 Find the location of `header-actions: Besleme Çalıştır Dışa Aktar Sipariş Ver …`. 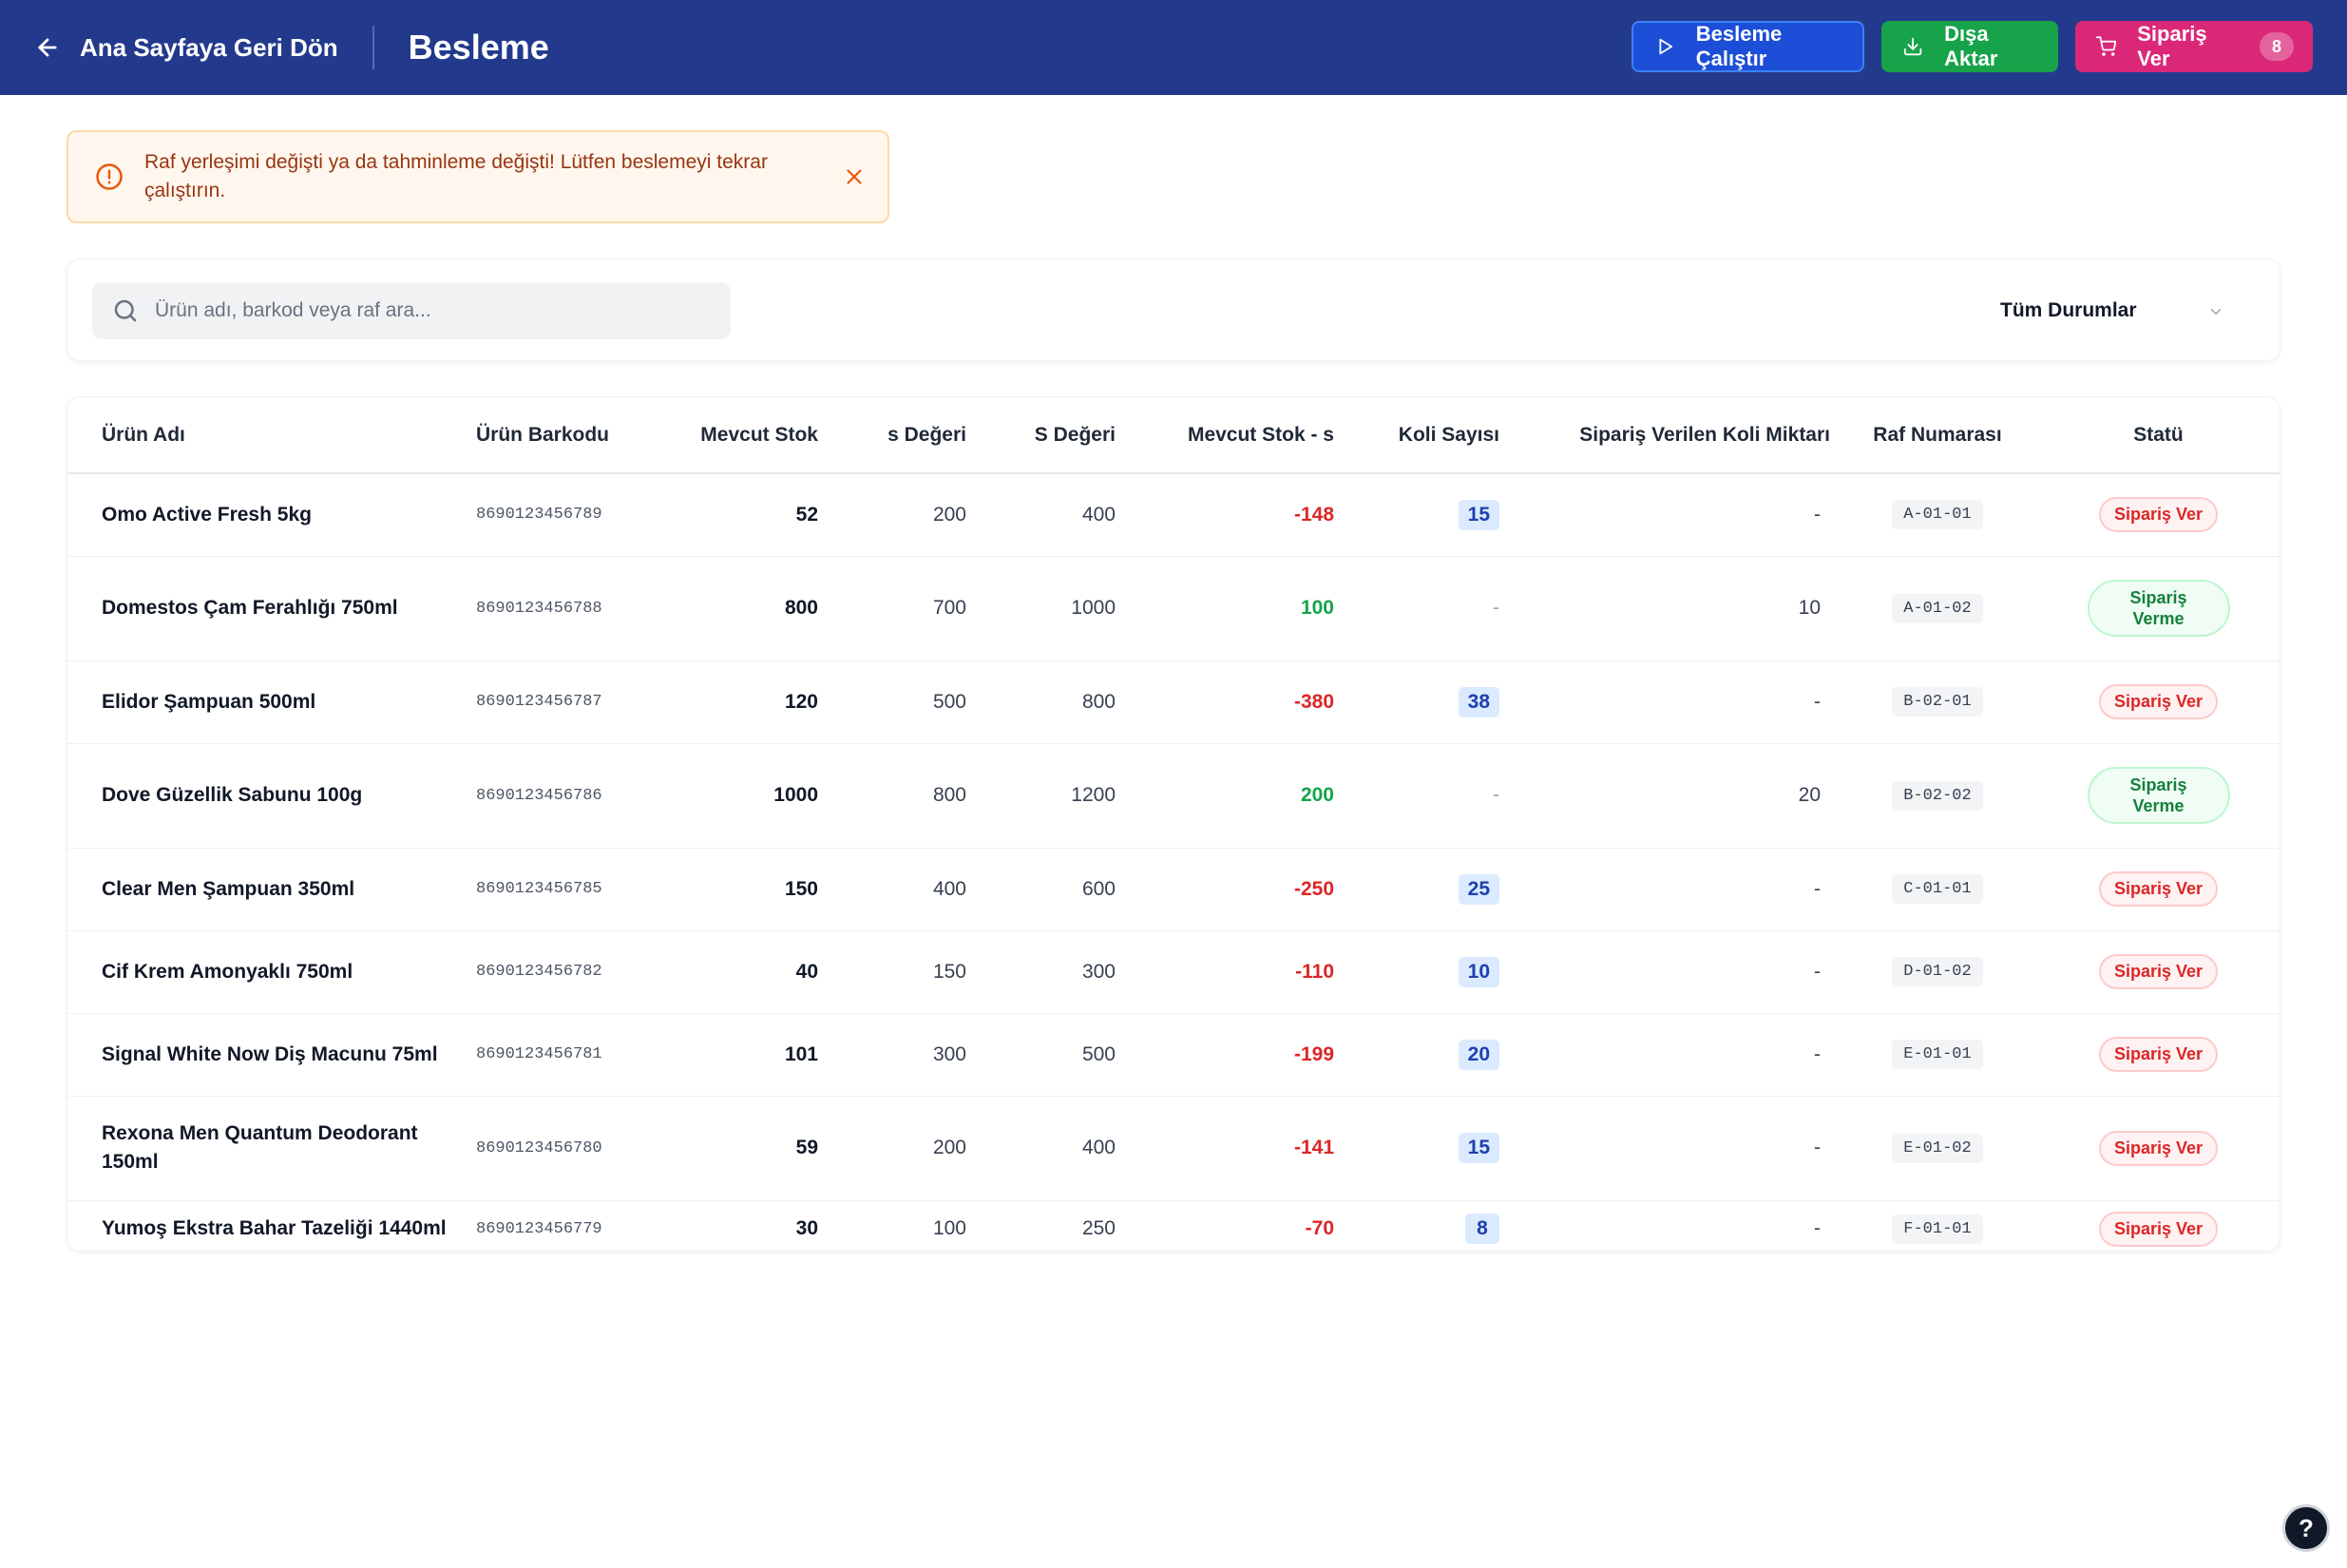

header-actions: Besleme Çalıştır Dışa Aktar Sipariş Ver … is located at coordinates (1972, 46).